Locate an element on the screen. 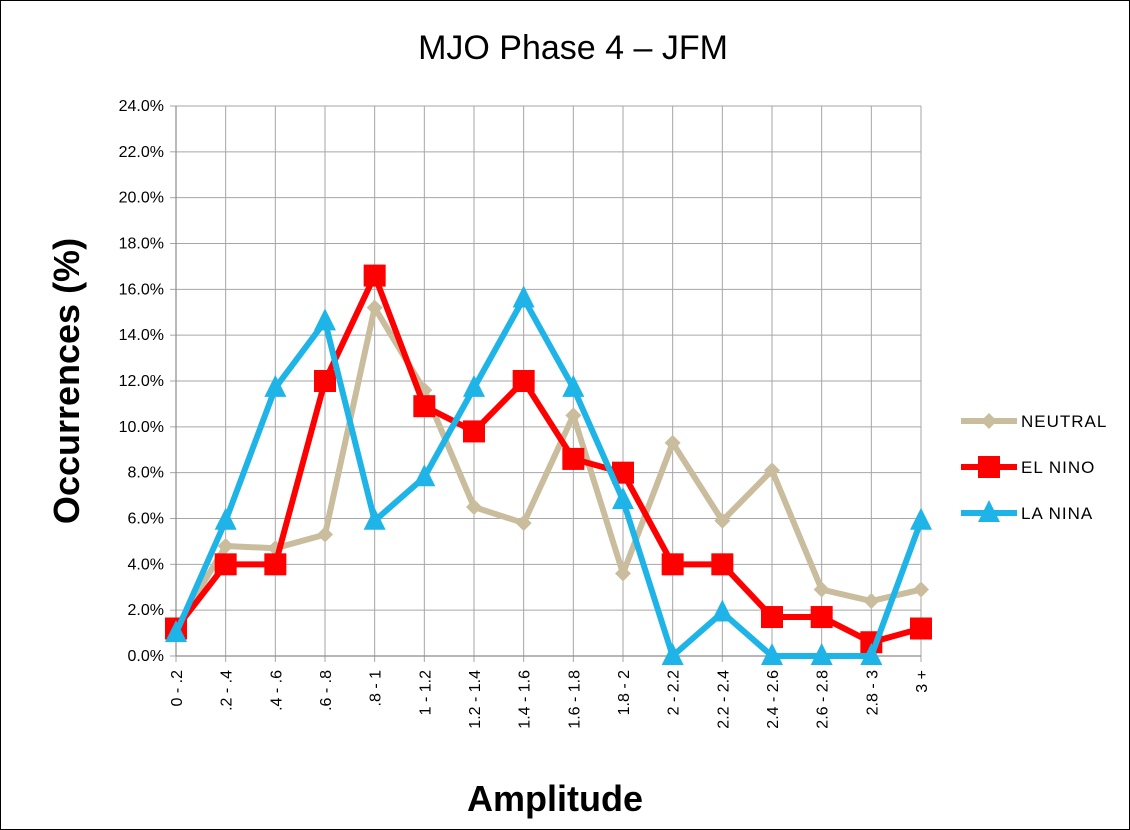 The image size is (1130, 830). y-tick-label: 20.0% is located at coordinates (141, 198).